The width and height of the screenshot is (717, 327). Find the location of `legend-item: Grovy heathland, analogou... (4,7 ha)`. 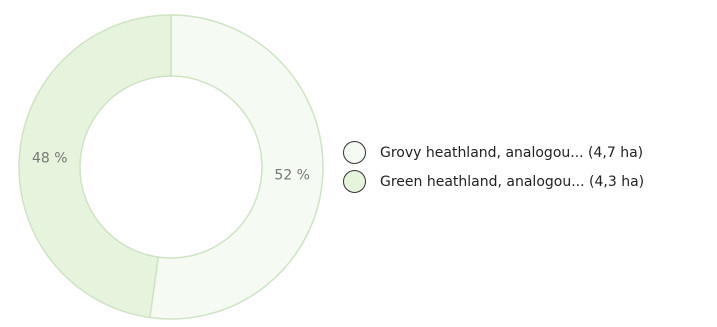

legend-item: Grovy heathland, analogou... (4,7 ha) is located at coordinates (493, 152).